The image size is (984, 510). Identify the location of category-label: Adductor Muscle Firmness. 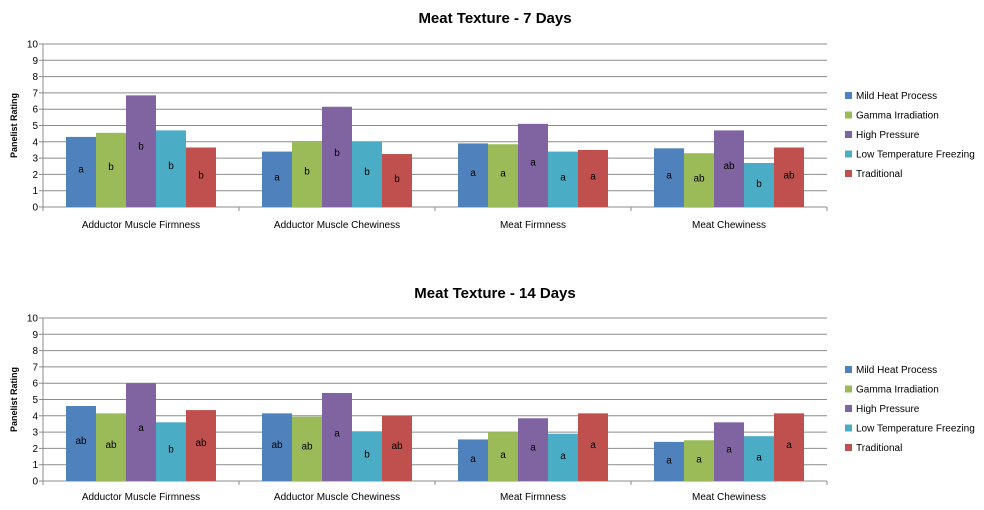
(141, 225).